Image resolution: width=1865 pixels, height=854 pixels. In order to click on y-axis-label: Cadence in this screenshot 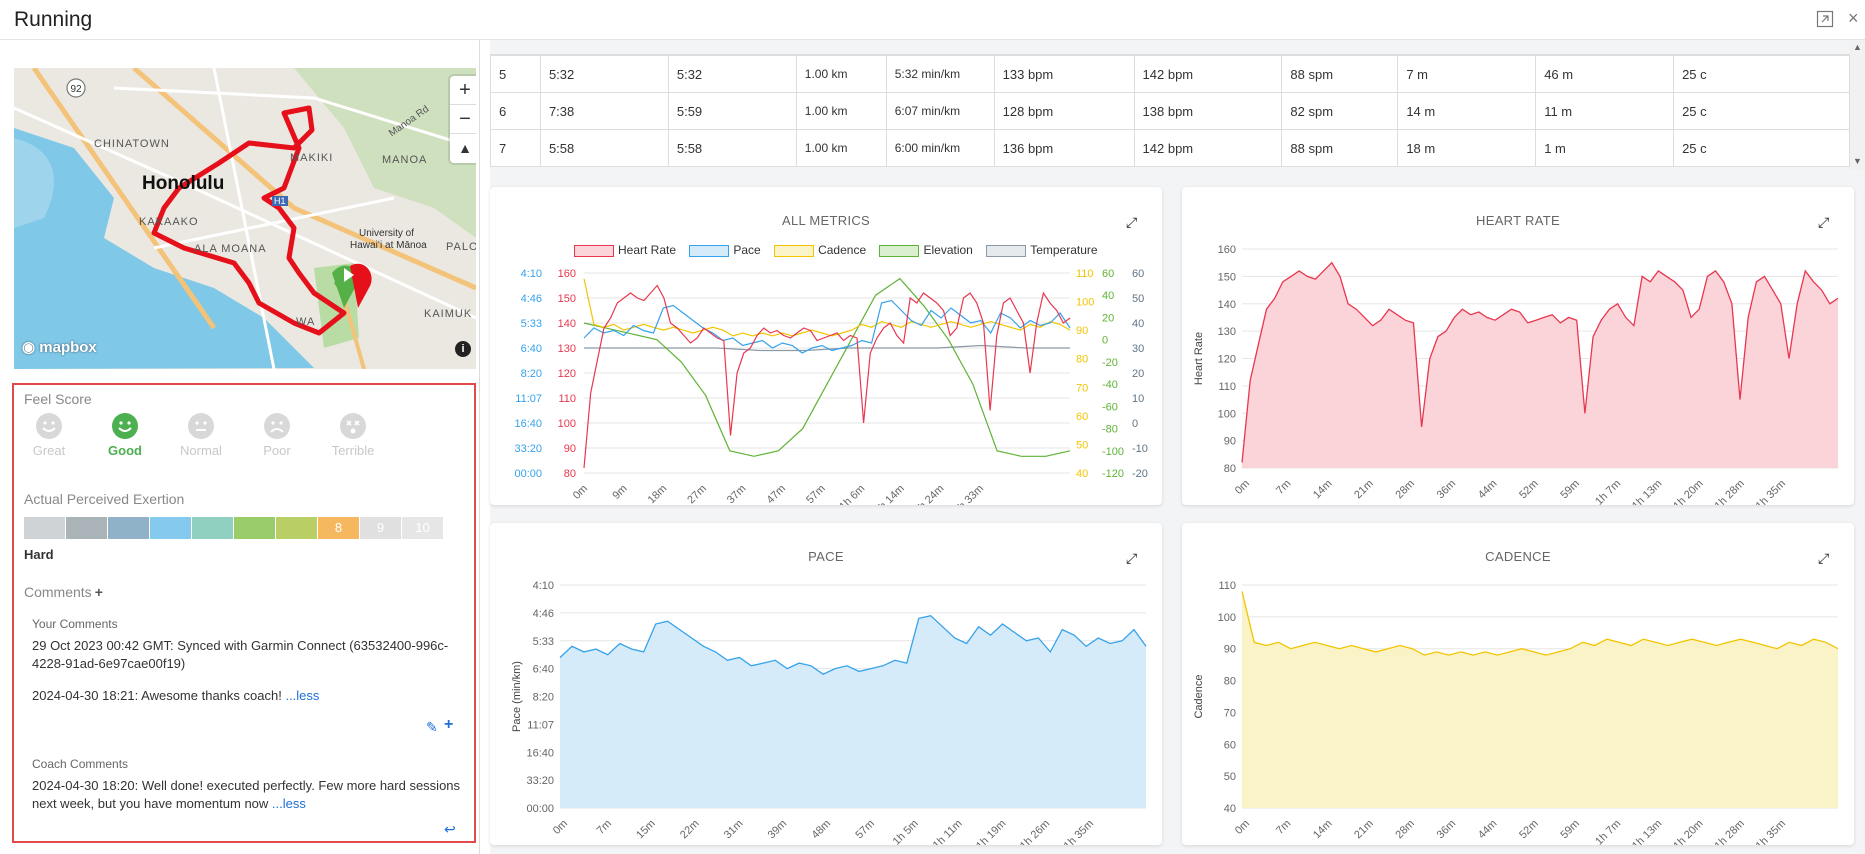, I will do `click(1199, 696)`.